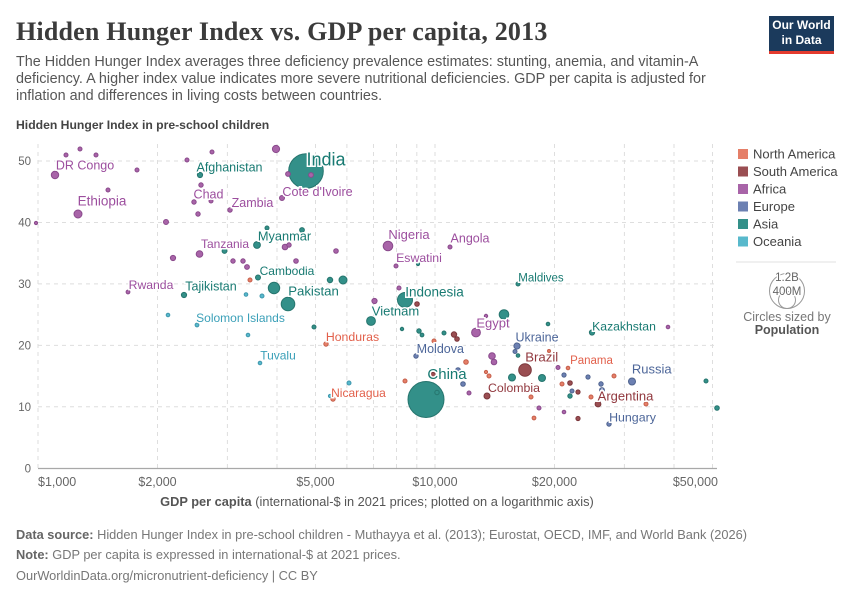 The height and width of the screenshot is (600, 850). I want to click on svg-text: Tuvalu, so click(278, 356).